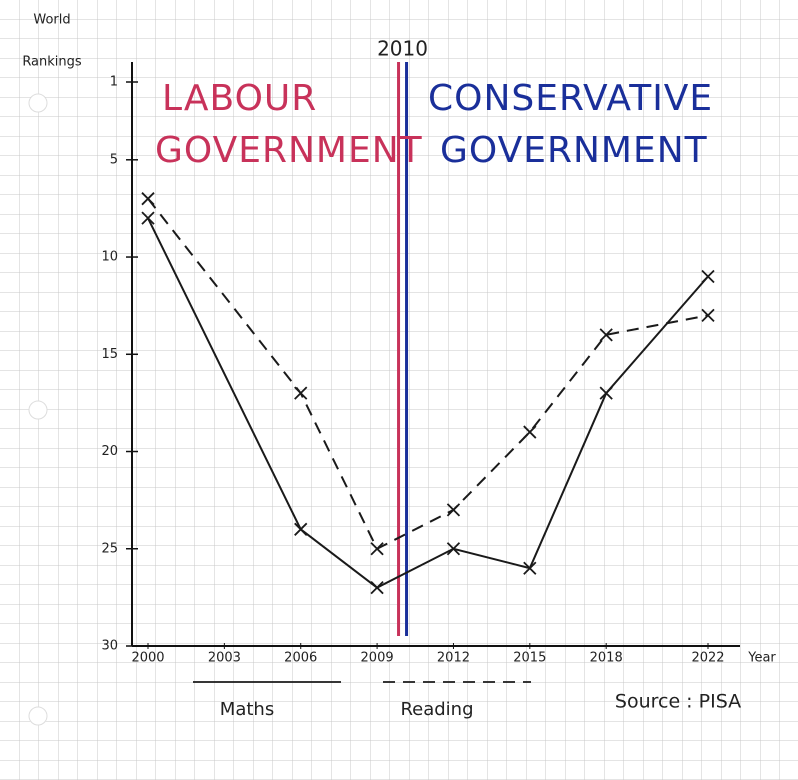 This screenshot has height=780, width=798. Describe the element at coordinates (570, 98) in the screenshot. I see `government-label: CONSERVATIVE` at that location.